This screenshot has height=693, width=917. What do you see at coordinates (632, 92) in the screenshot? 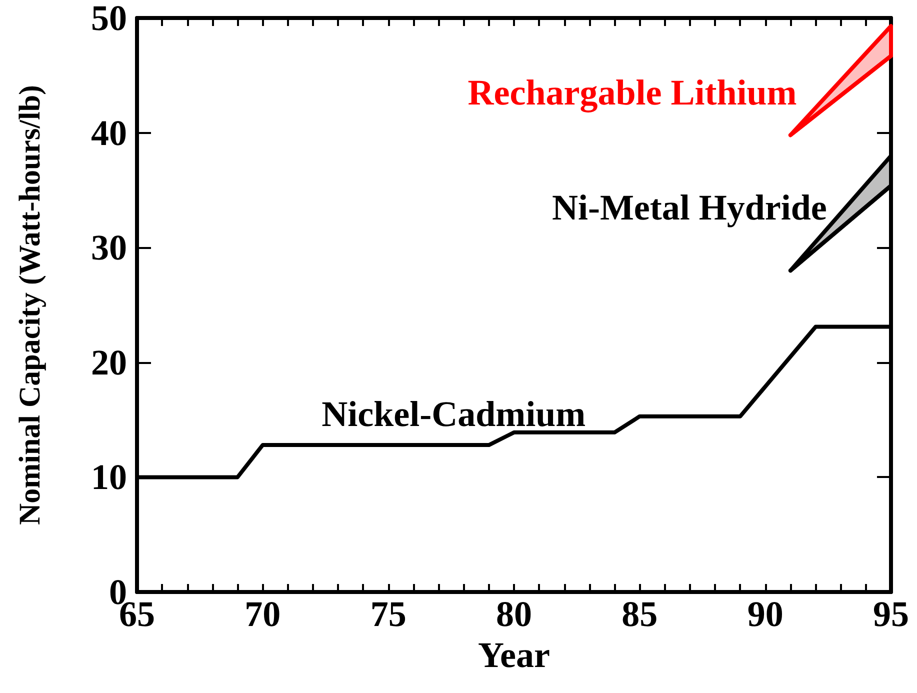
I see `series-label: Rechargable Lithium` at bounding box center [632, 92].